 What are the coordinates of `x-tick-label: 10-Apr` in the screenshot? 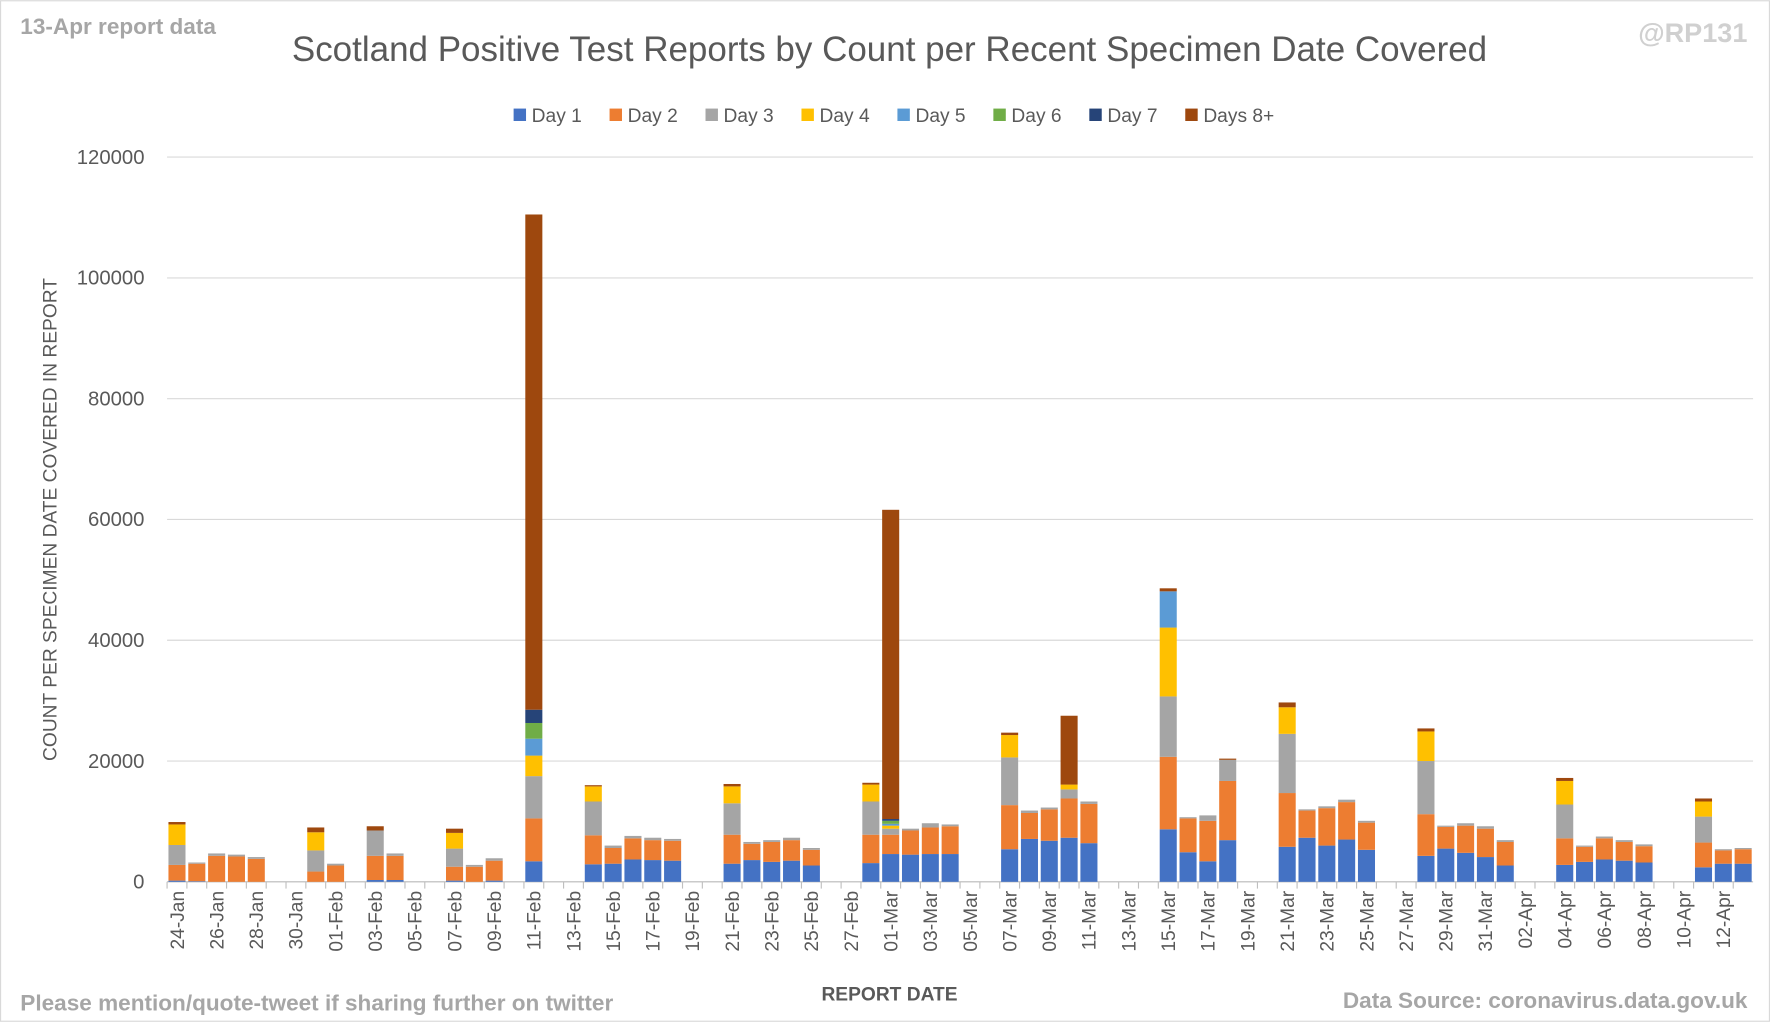 It's located at (1684, 919).